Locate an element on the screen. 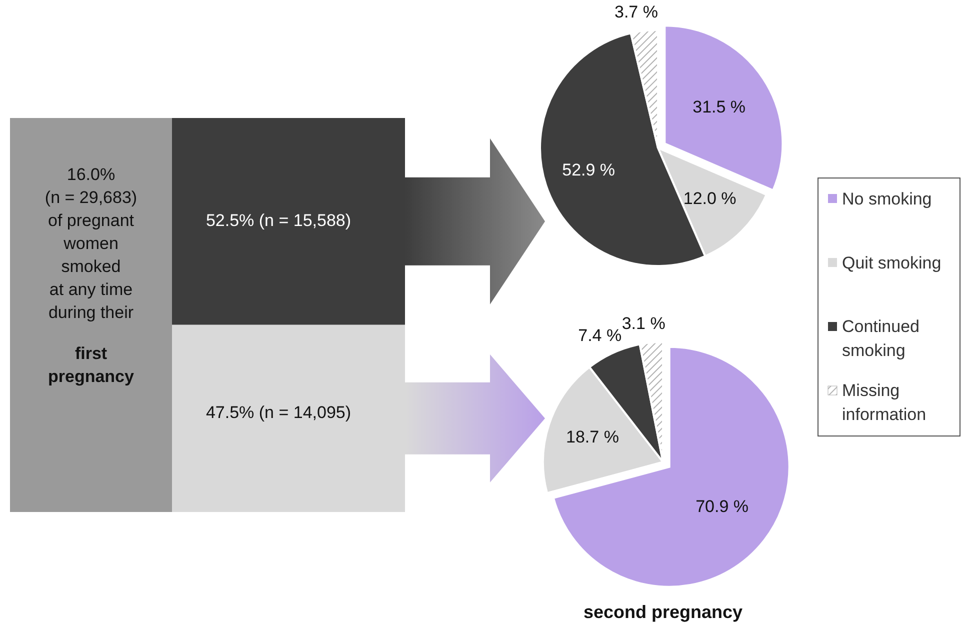  text: smoked is located at coordinates (91, 266).